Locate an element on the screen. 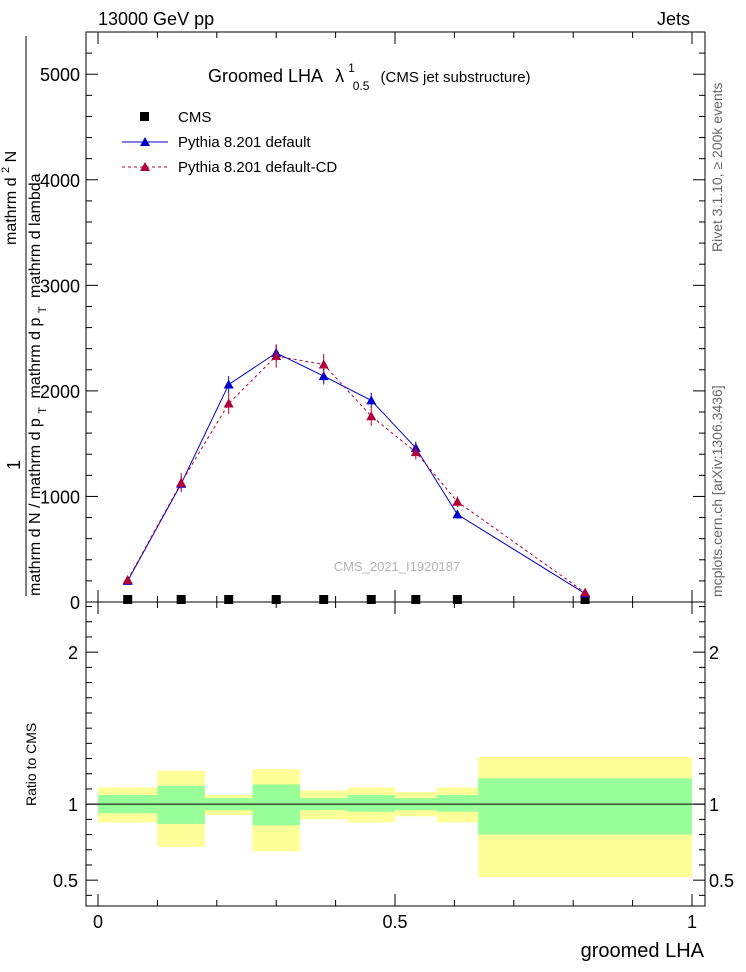 The width and height of the screenshot is (746, 972). main-ytick-label: 0 is located at coordinates (75, 603).